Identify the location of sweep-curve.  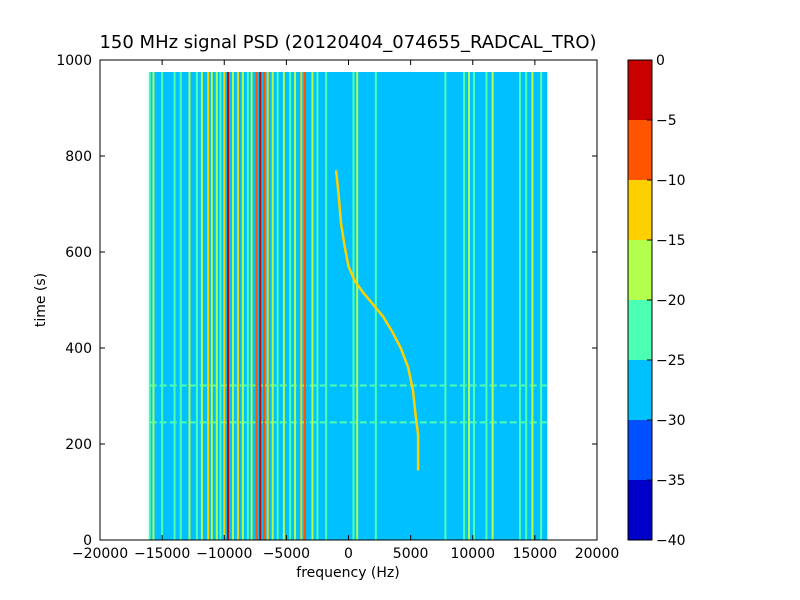
(377, 320).